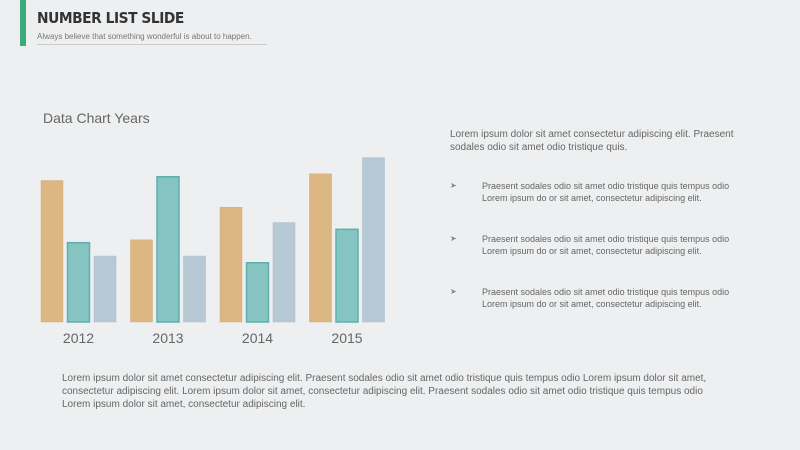 The image size is (800, 450). Describe the element at coordinates (152, 44) in the screenshot. I see `subtitle-divider` at that location.